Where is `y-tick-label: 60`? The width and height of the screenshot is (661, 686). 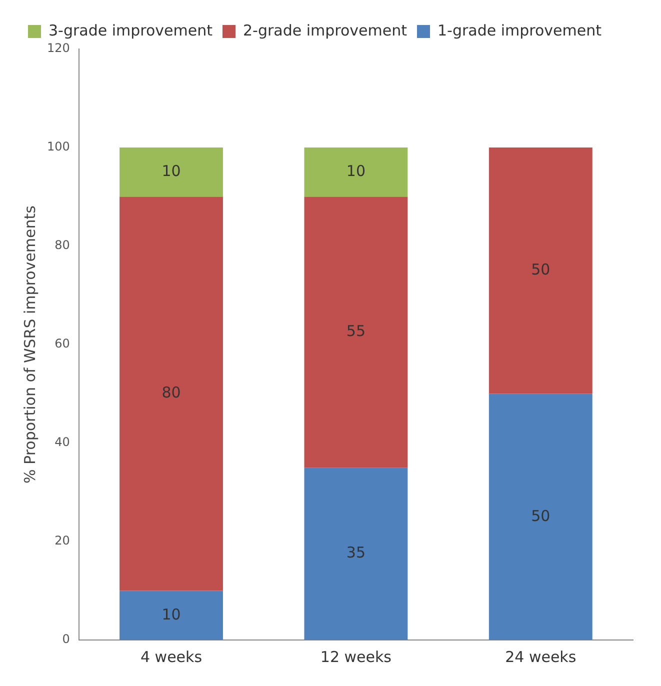
y-tick-label: 60 is located at coordinates (62, 343).